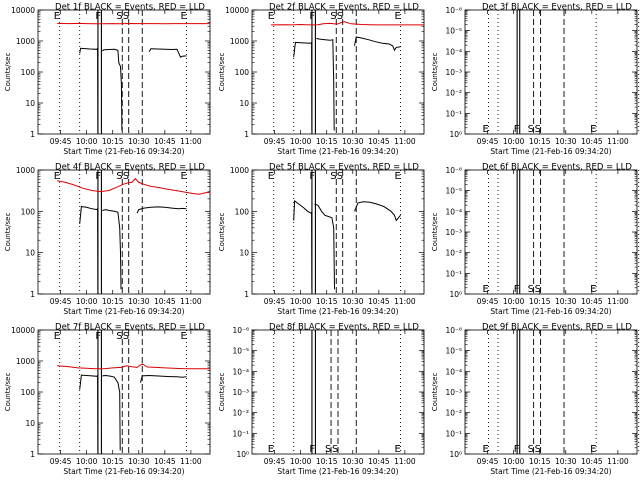 This screenshot has height=480, width=640. What do you see at coordinates (347, 23) in the screenshot?
I see `lld-series-line` at bounding box center [347, 23].